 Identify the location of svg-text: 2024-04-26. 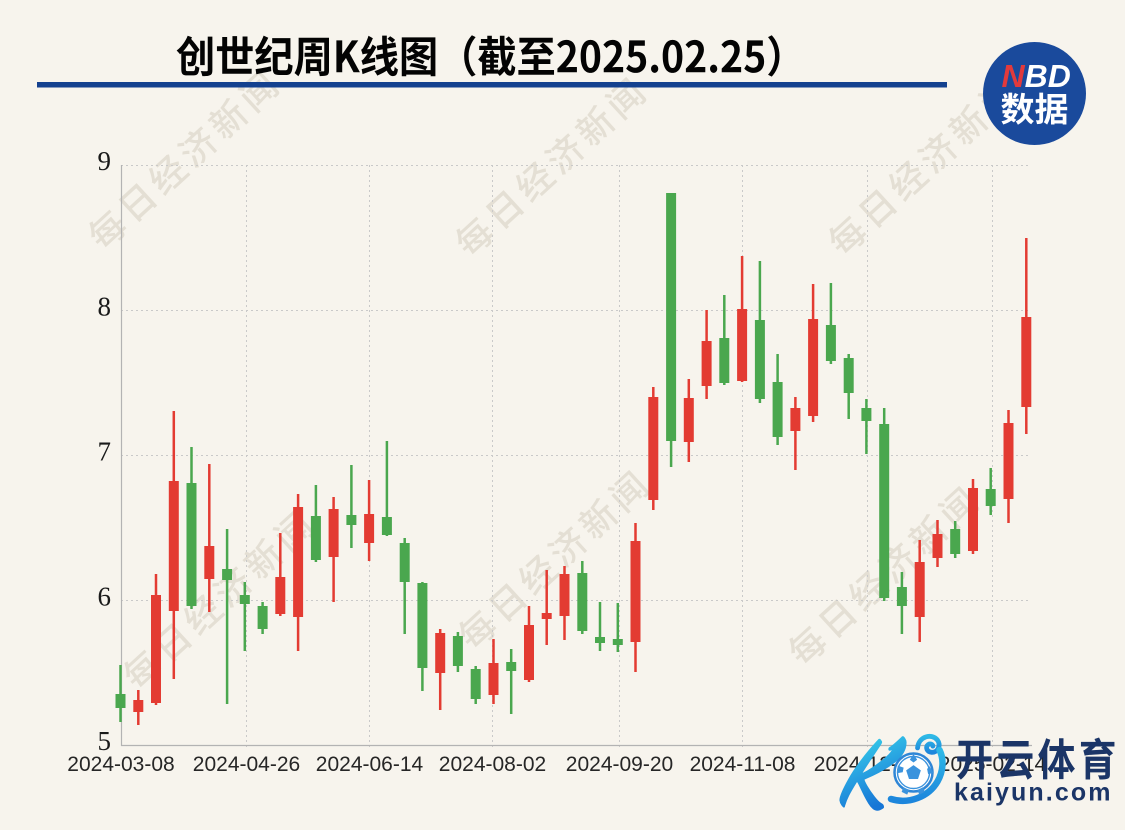
(246, 764).